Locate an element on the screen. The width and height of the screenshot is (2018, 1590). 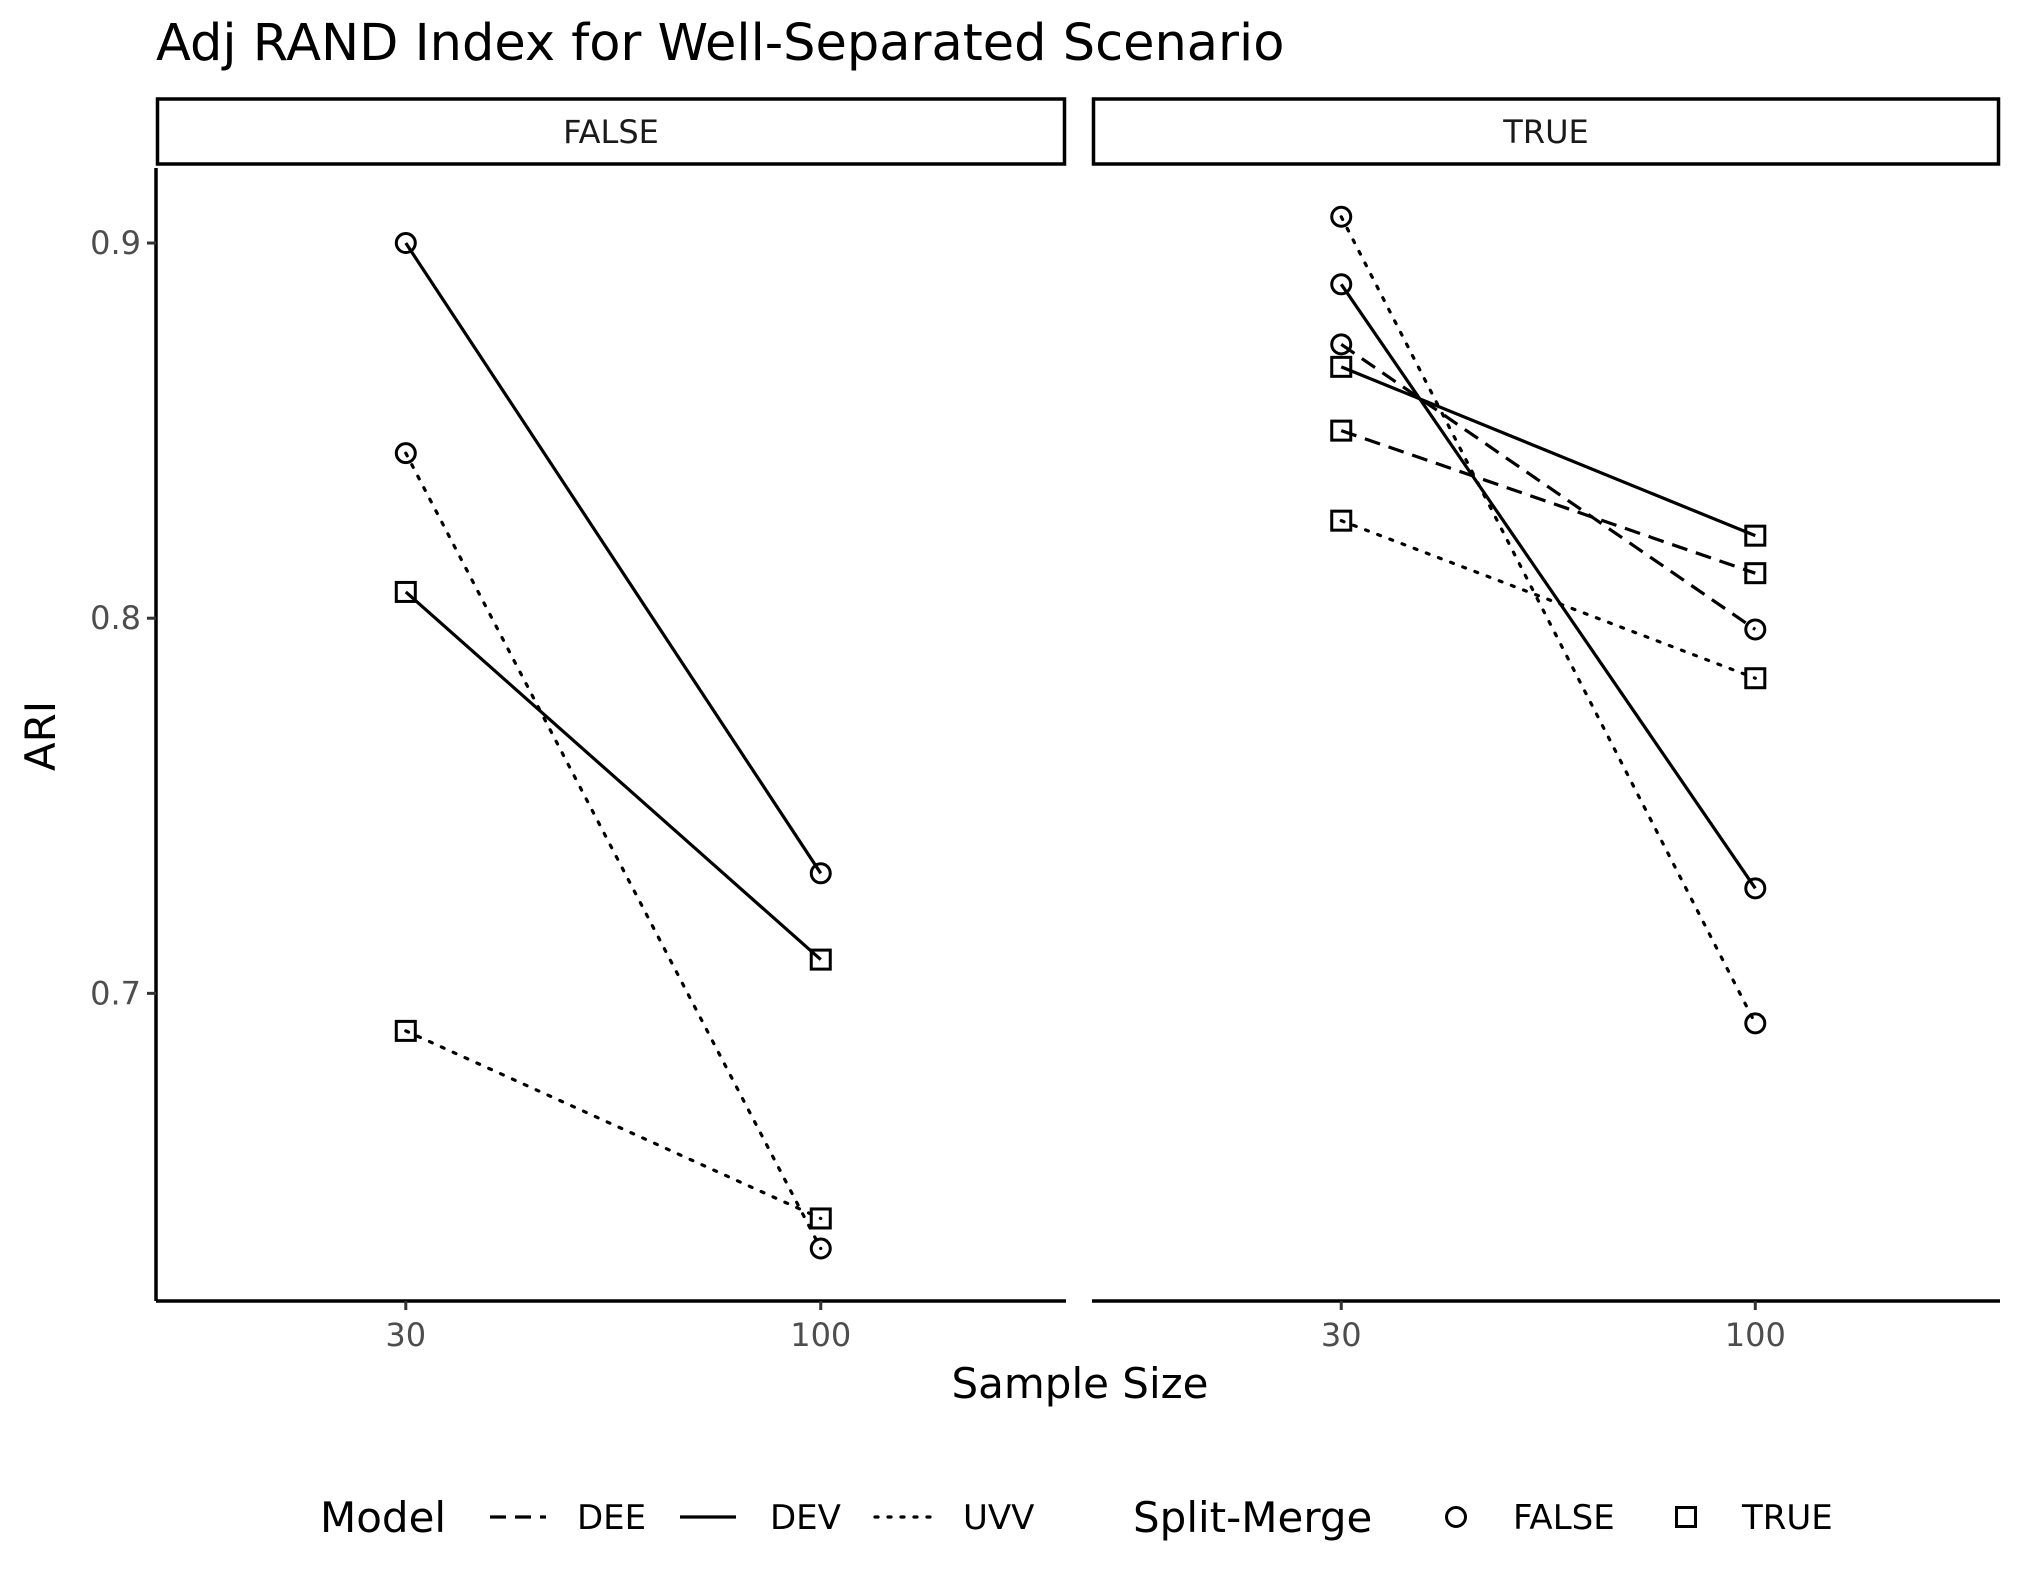
y-axis-title: ARI is located at coordinates (40, 736).